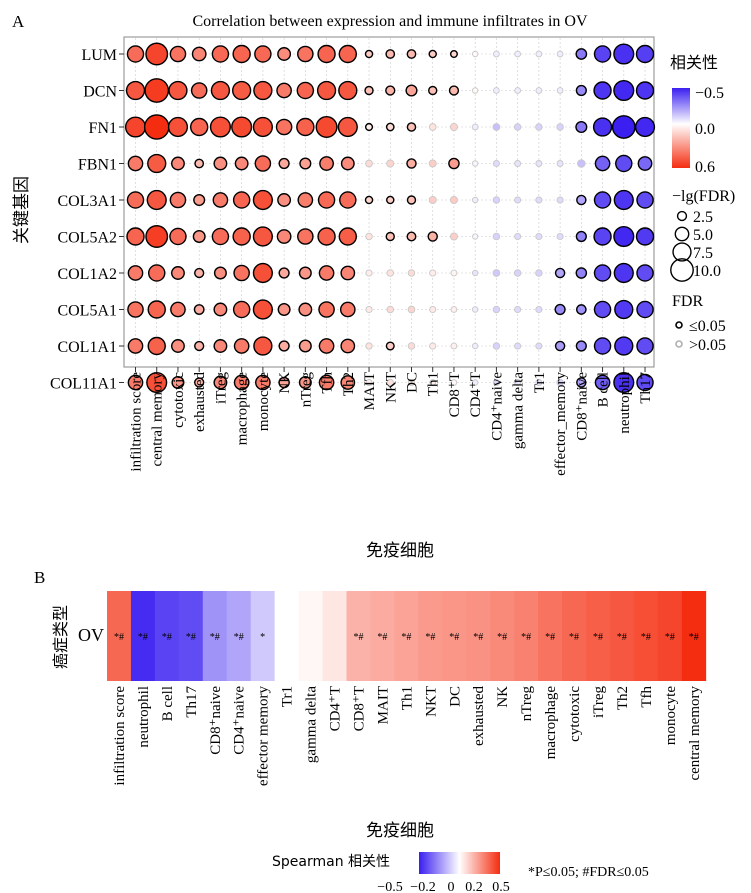 The width and height of the screenshot is (751, 893). I want to click on bubble-col5a1-tr1, so click(539, 309).